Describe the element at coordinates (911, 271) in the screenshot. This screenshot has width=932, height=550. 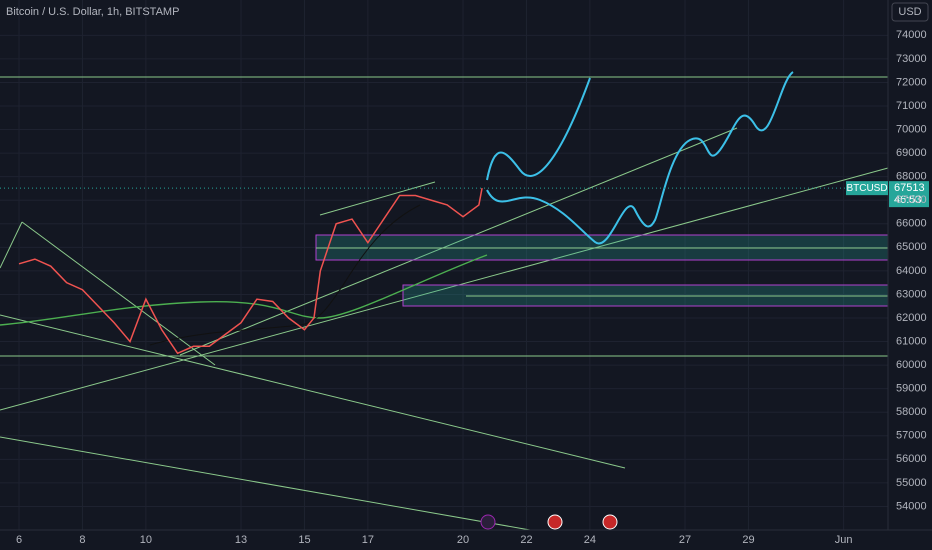
I see `y-tick-label: 64000` at that location.